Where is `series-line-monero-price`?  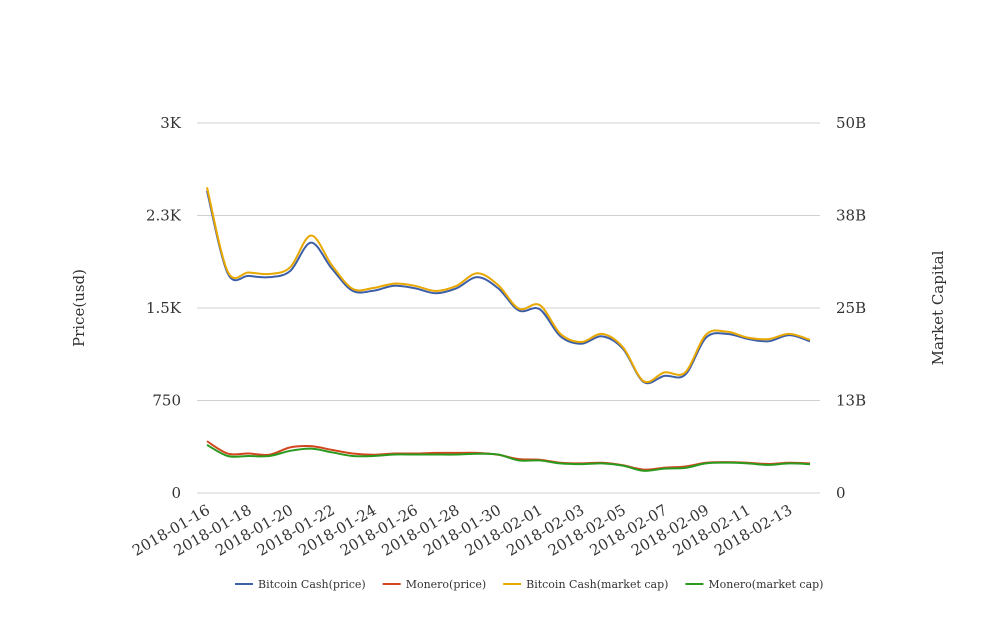
series-line-monero-price is located at coordinates (508, 455).